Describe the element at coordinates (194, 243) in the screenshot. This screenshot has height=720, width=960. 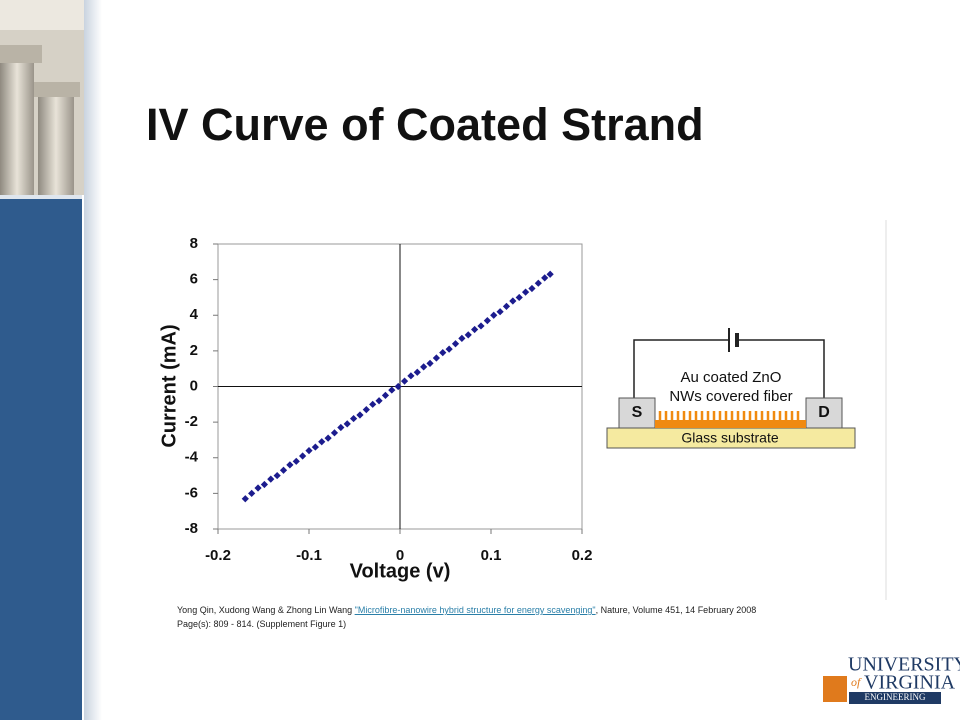
I see `y-tick-label: 8` at that location.